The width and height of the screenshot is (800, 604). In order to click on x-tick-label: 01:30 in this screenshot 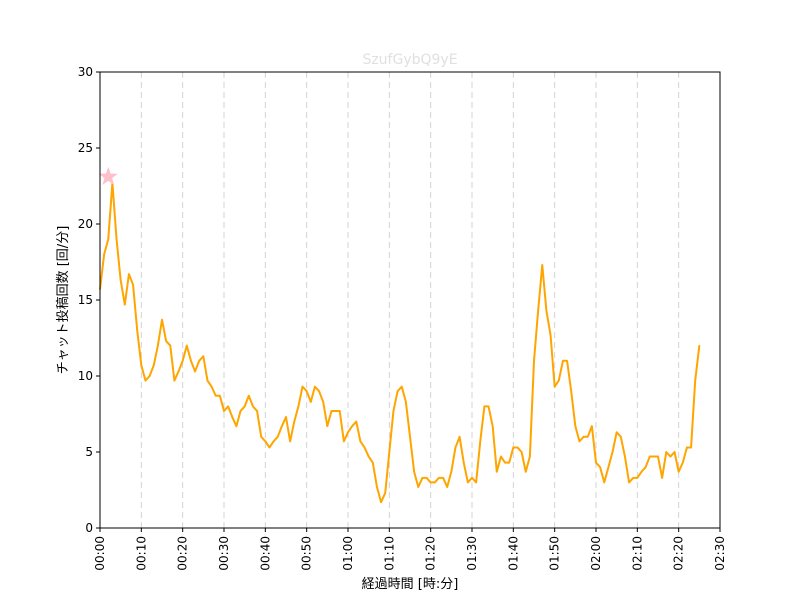, I will do `click(472, 553)`.